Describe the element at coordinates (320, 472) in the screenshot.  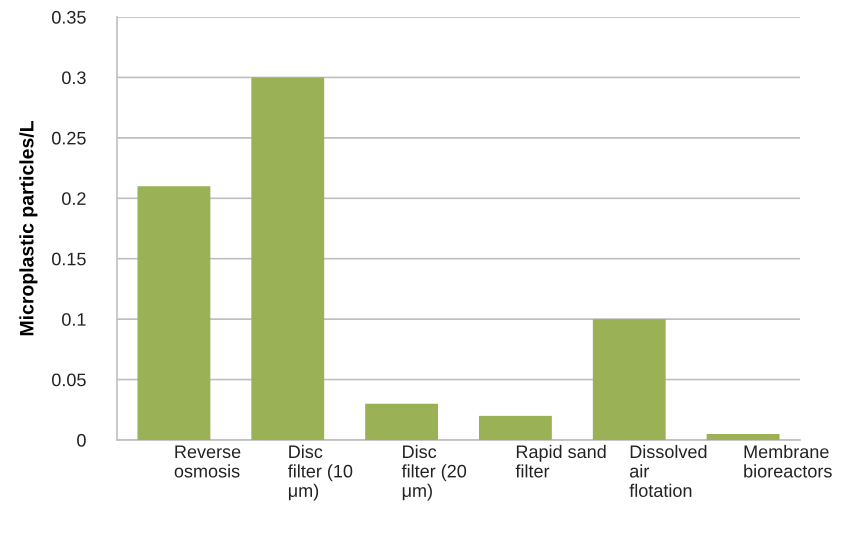
I see `x-tick-label: Disc filter (10 μm)` at that location.